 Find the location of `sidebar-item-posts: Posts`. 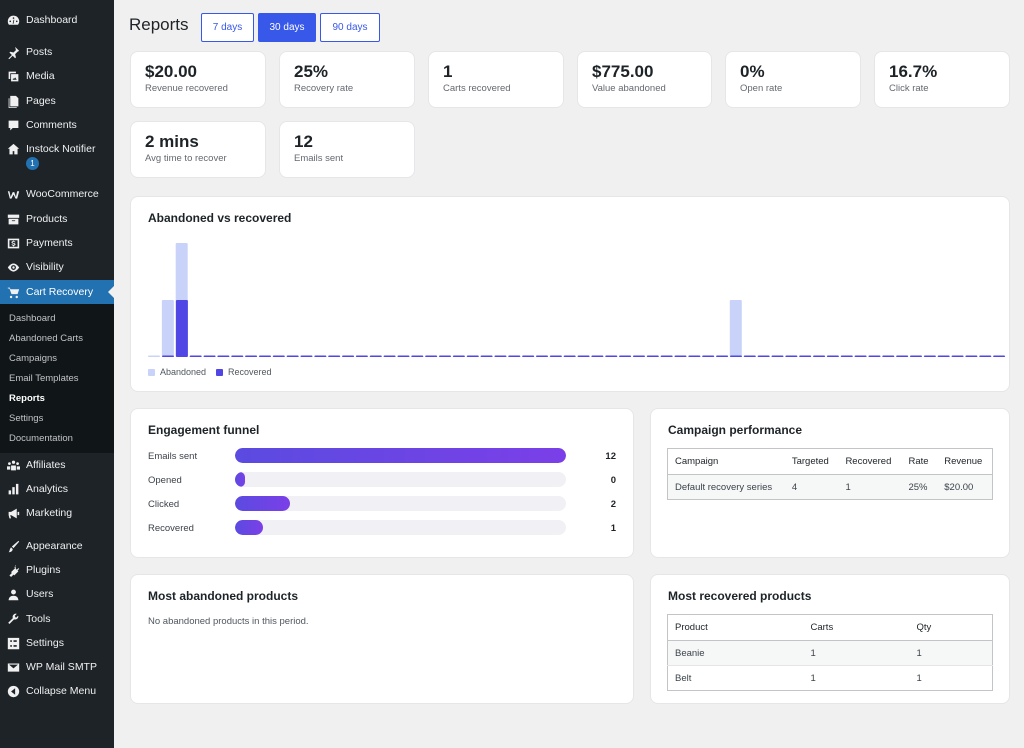

sidebar-item-posts: Posts is located at coordinates (57, 52).